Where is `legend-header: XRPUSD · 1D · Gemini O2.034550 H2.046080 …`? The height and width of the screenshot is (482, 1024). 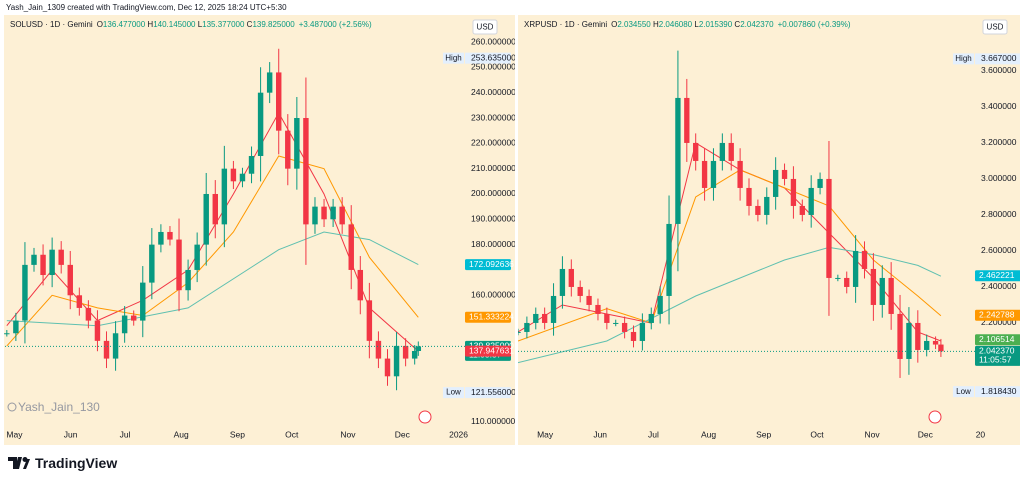 legend-header: XRPUSD · 1D · Gemini O2.034550 H2.046080 … is located at coordinates (687, 24).